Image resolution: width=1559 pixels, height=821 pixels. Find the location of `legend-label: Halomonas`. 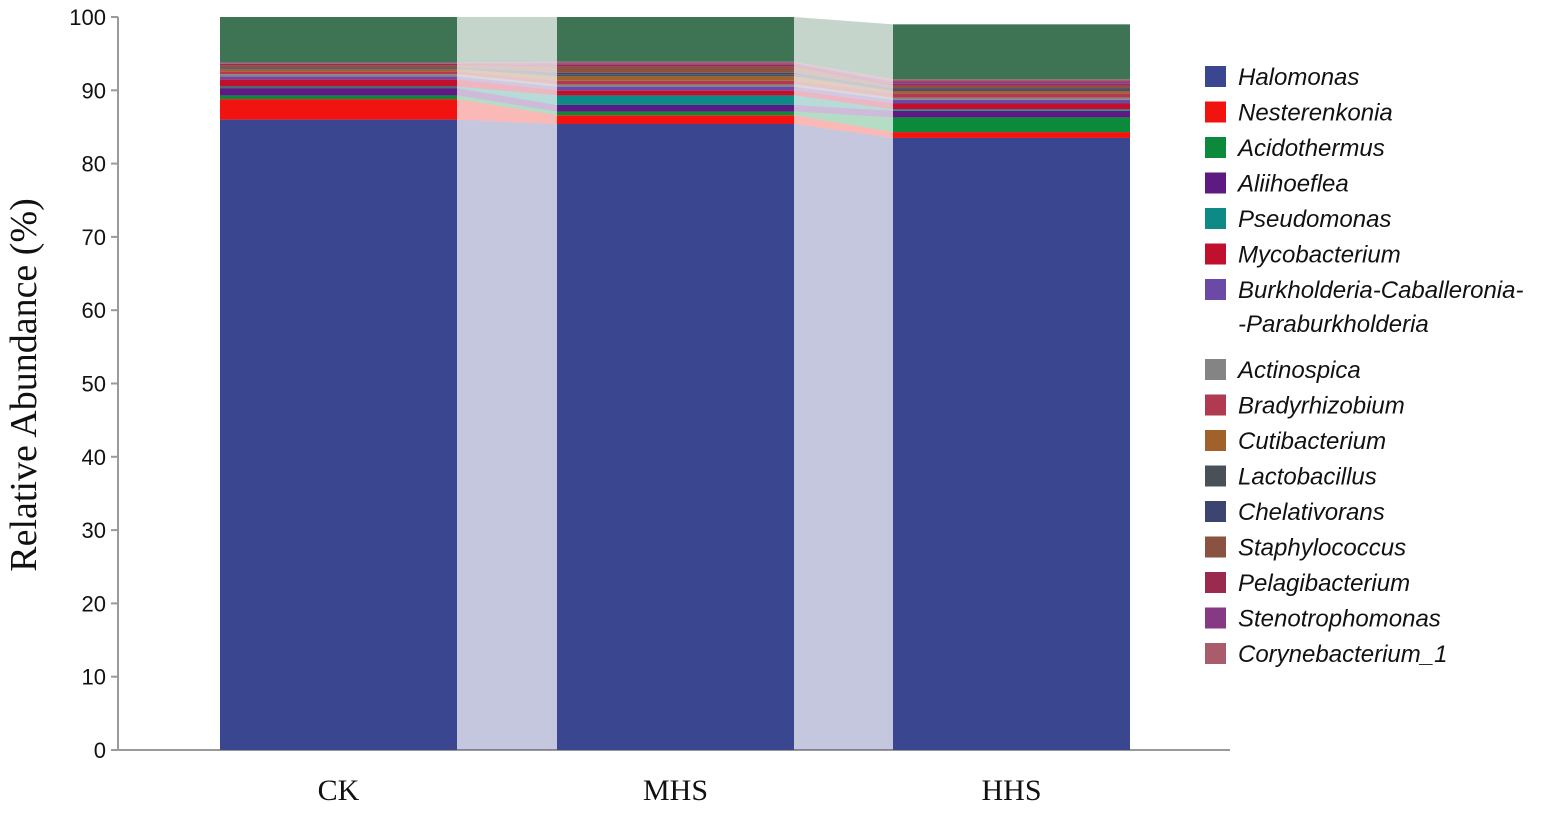

legend-label: Halomonas is located at coordinates (1298, 77).